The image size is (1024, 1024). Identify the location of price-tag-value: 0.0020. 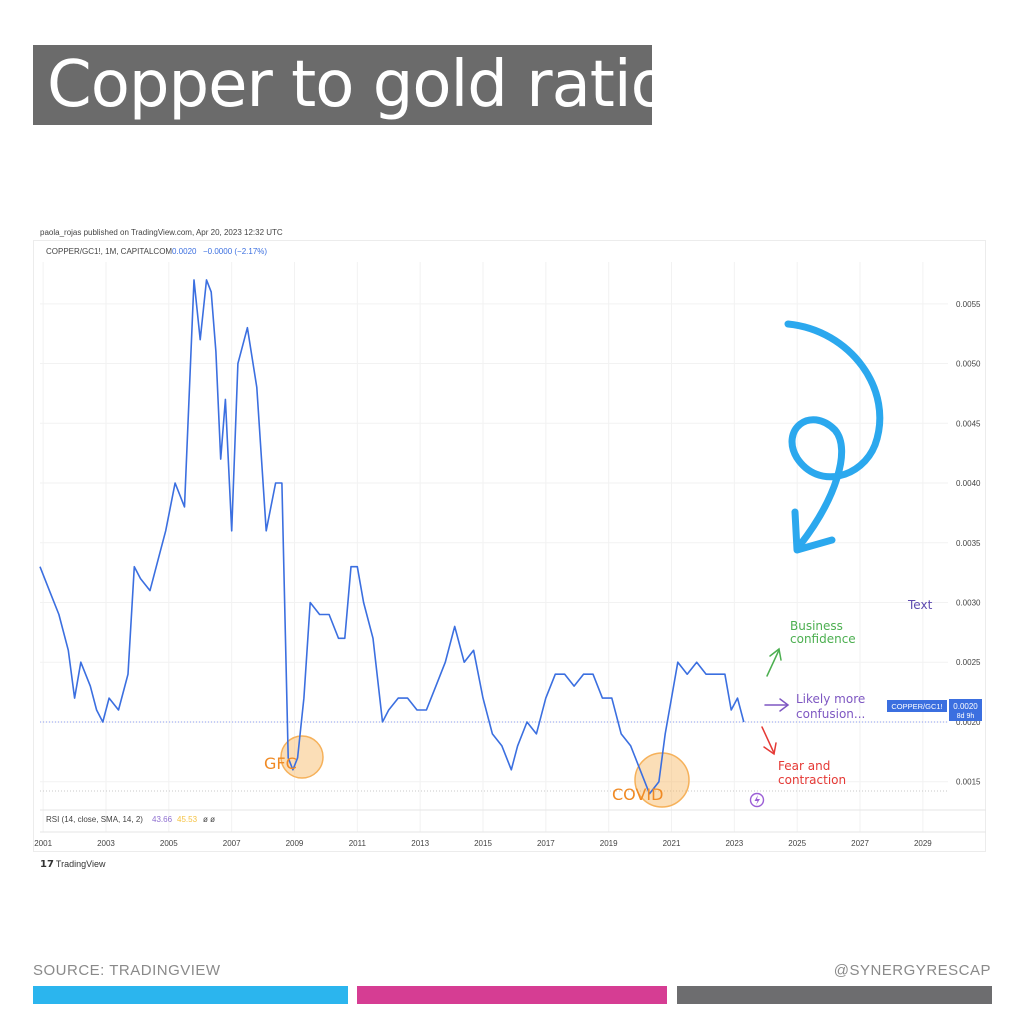
(965, 706).